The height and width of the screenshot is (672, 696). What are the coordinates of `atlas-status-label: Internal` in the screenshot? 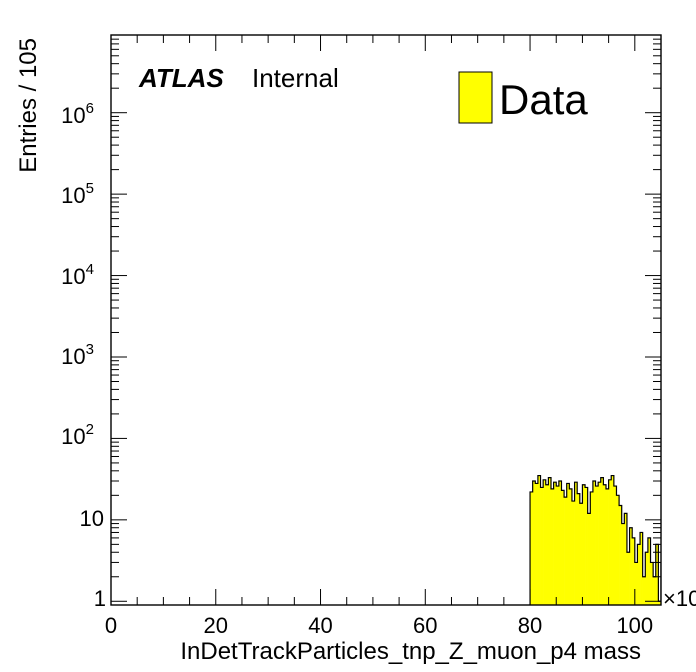 It's located at (295, 78).